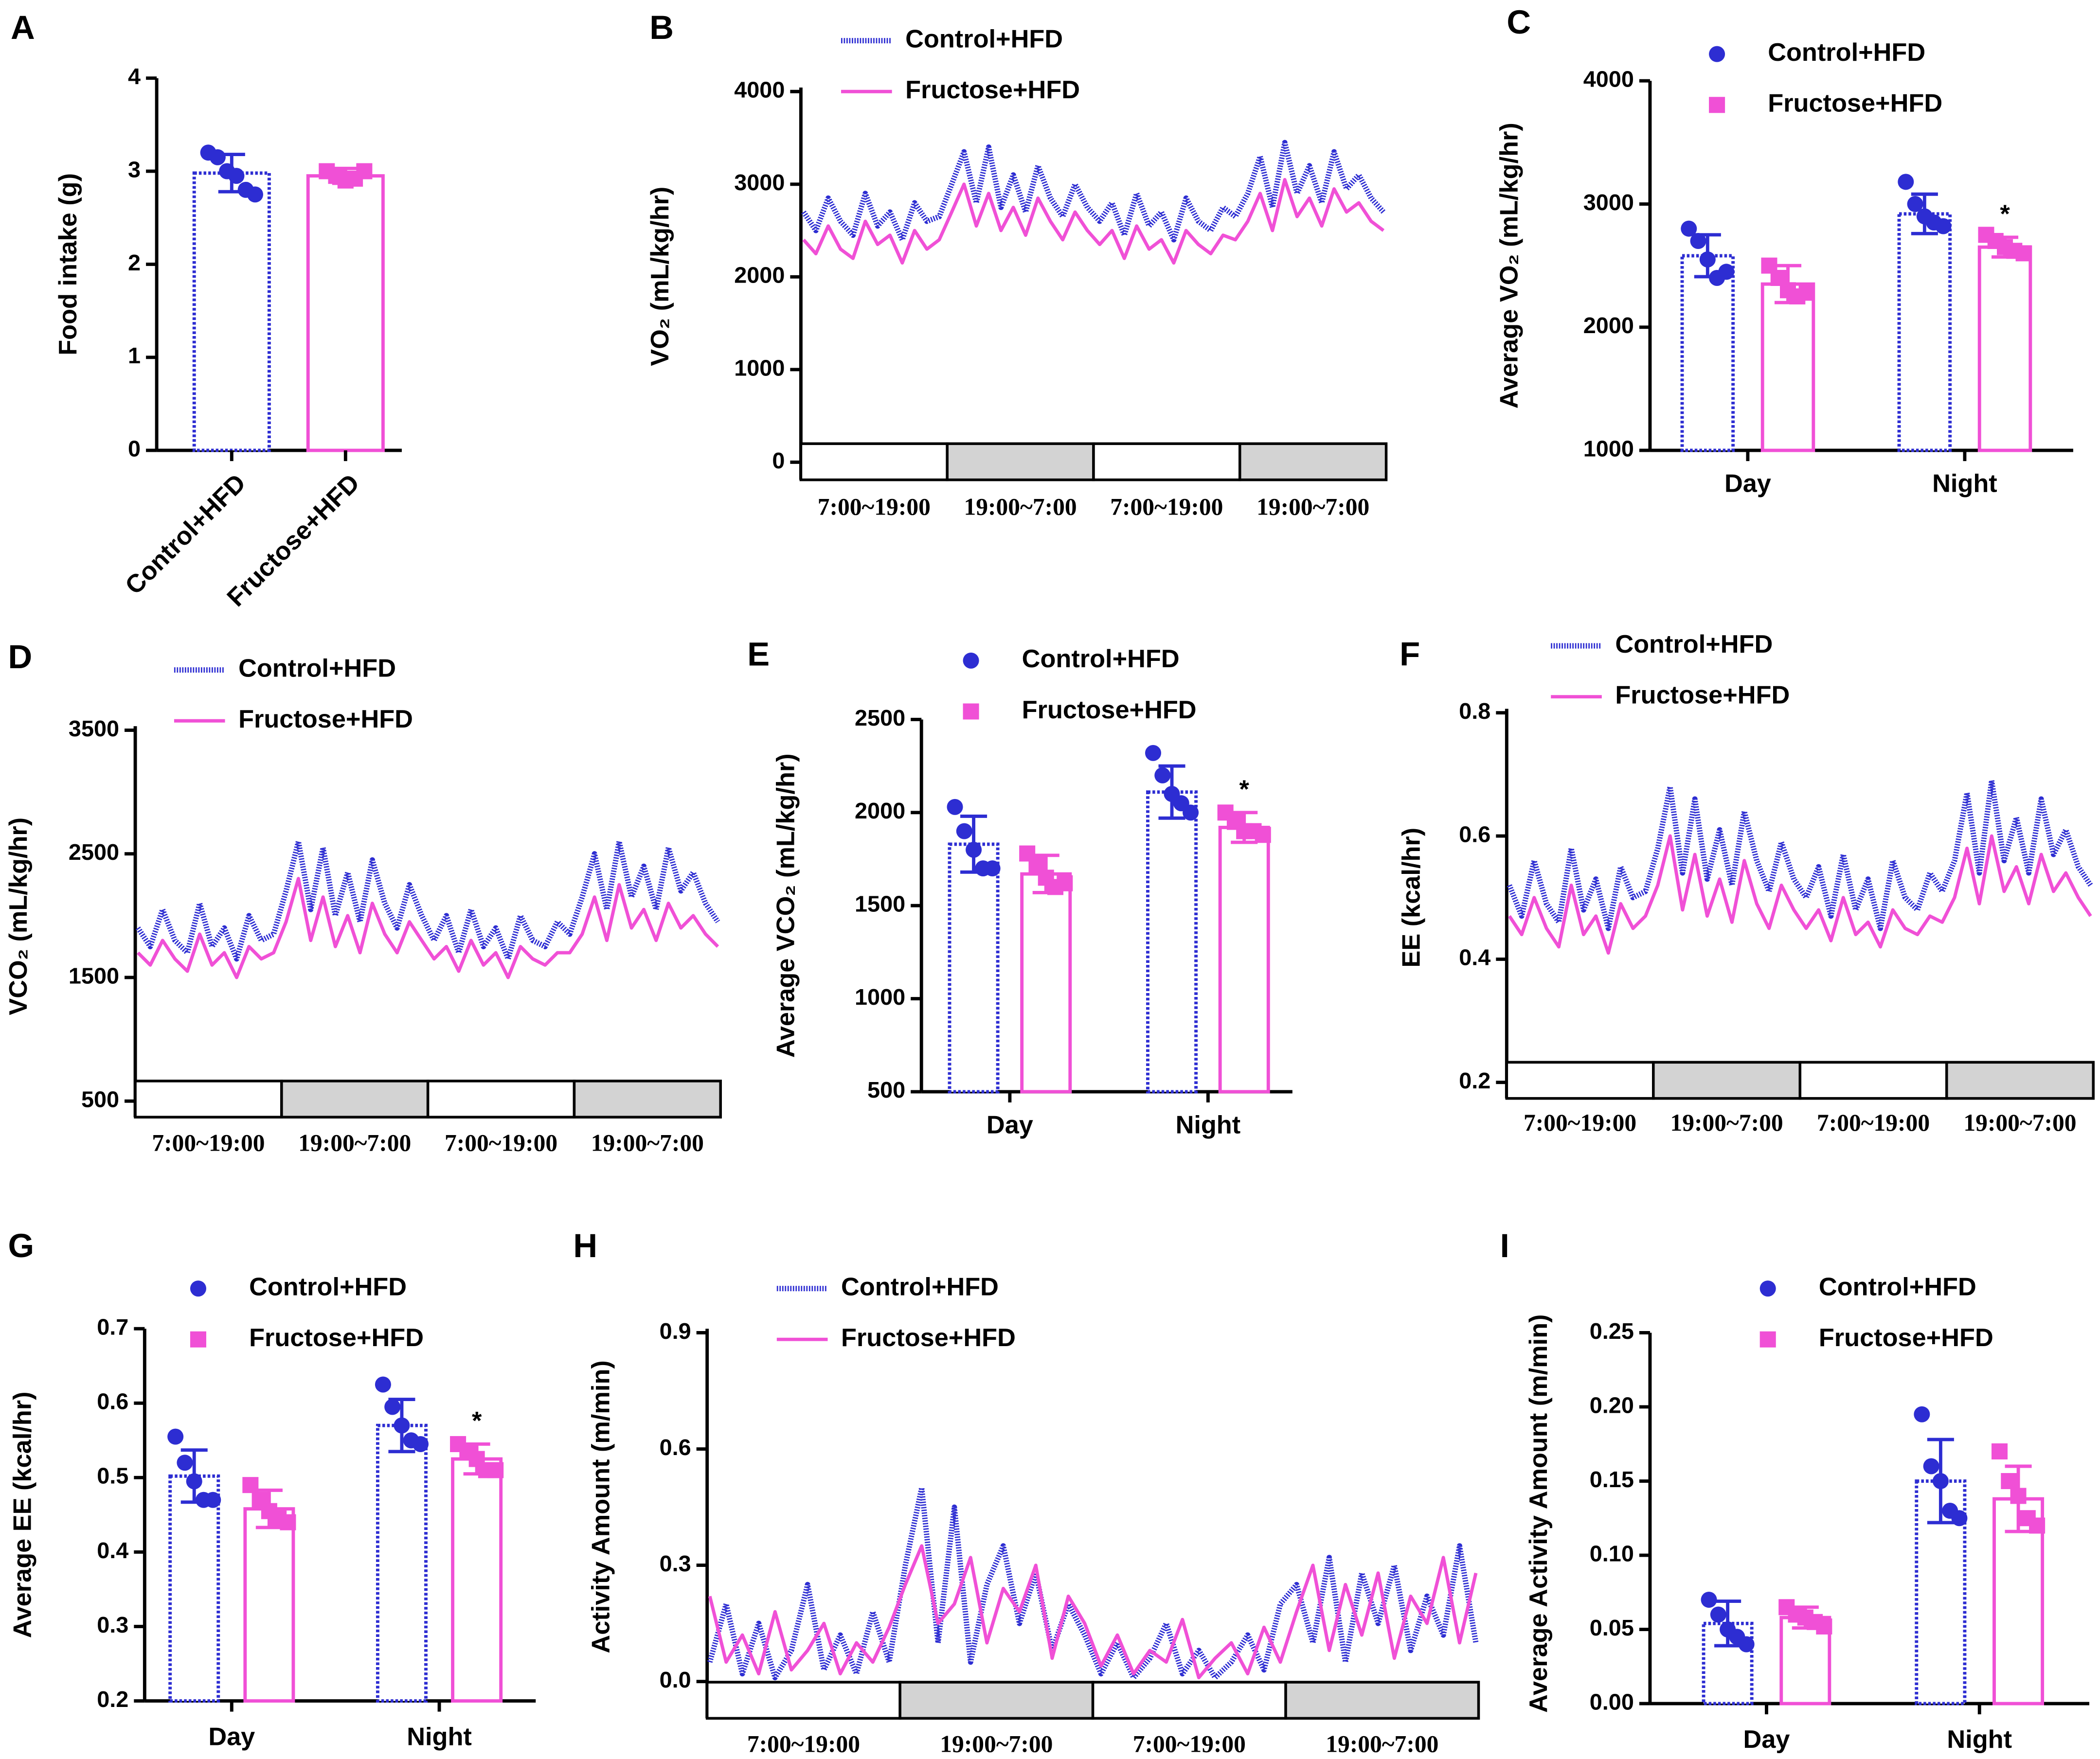  I want to click on panel-letter: B, so click(661, 27).